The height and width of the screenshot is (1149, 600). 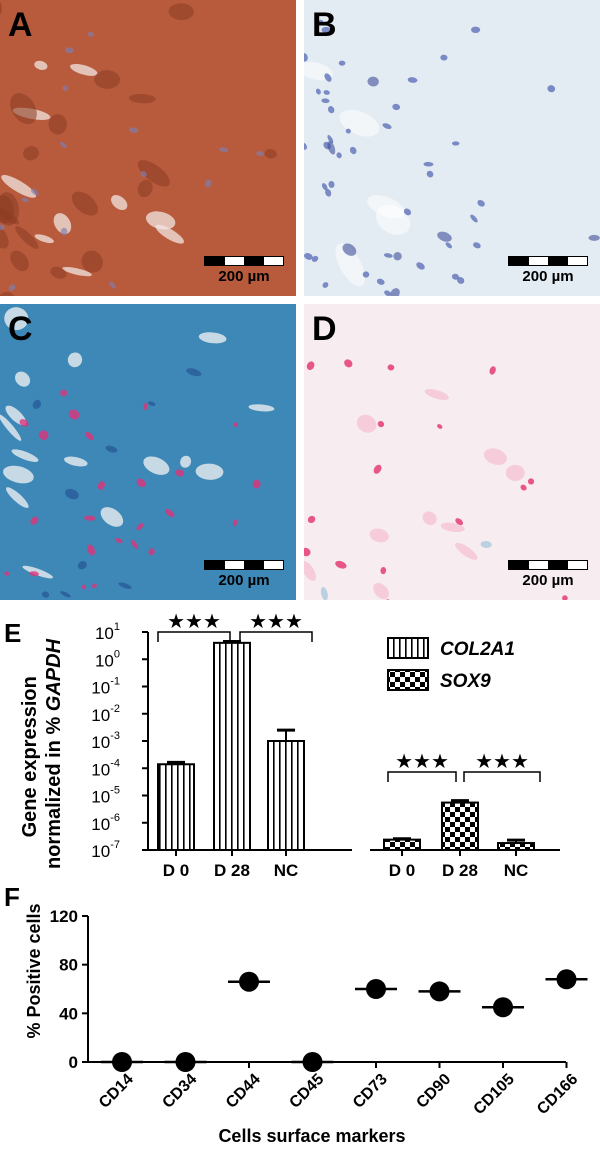 What do you see at coordinates (324, 329) in the screenshot?
I see `panel-label-d: D` at bounding box center [324, 329].